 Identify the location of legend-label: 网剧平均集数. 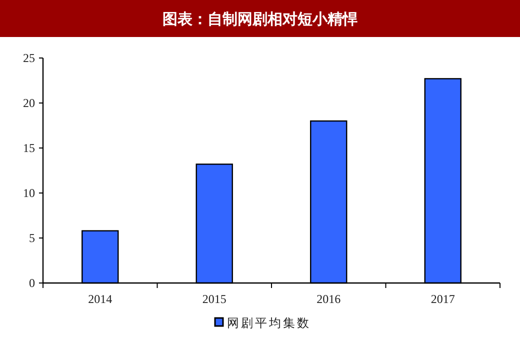
(269, 323).